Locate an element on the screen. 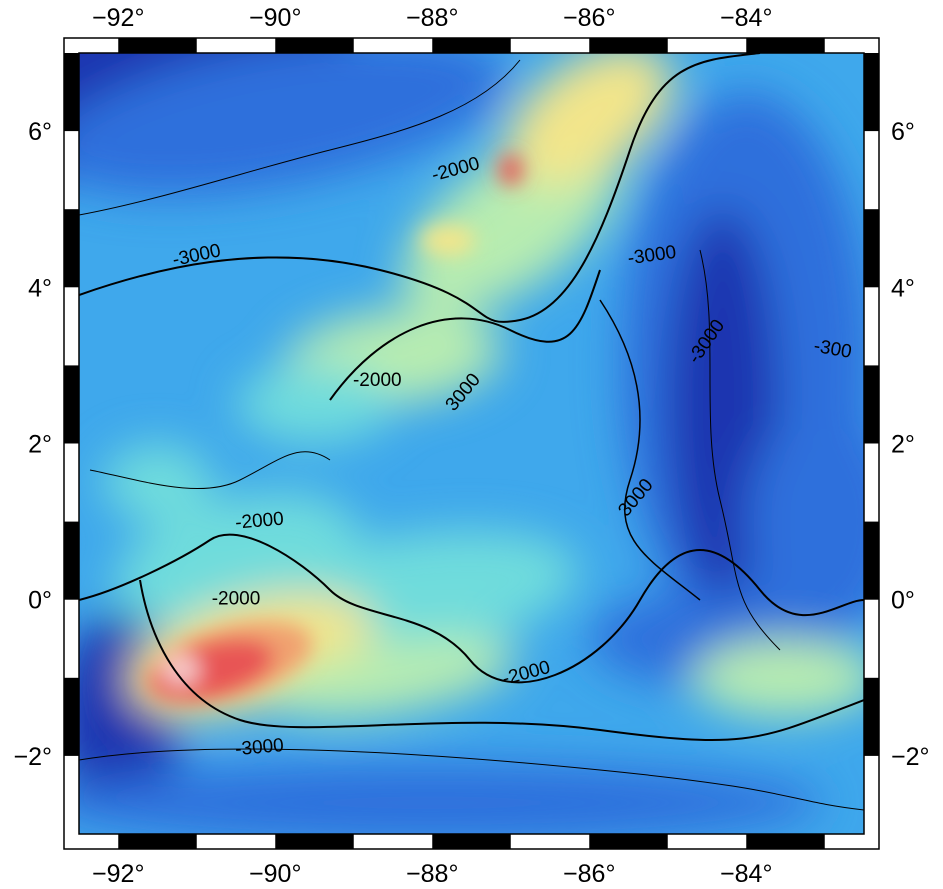 The image size is (943, 889). lon-label-bottom: −88° is located at coordinates (432, 874).